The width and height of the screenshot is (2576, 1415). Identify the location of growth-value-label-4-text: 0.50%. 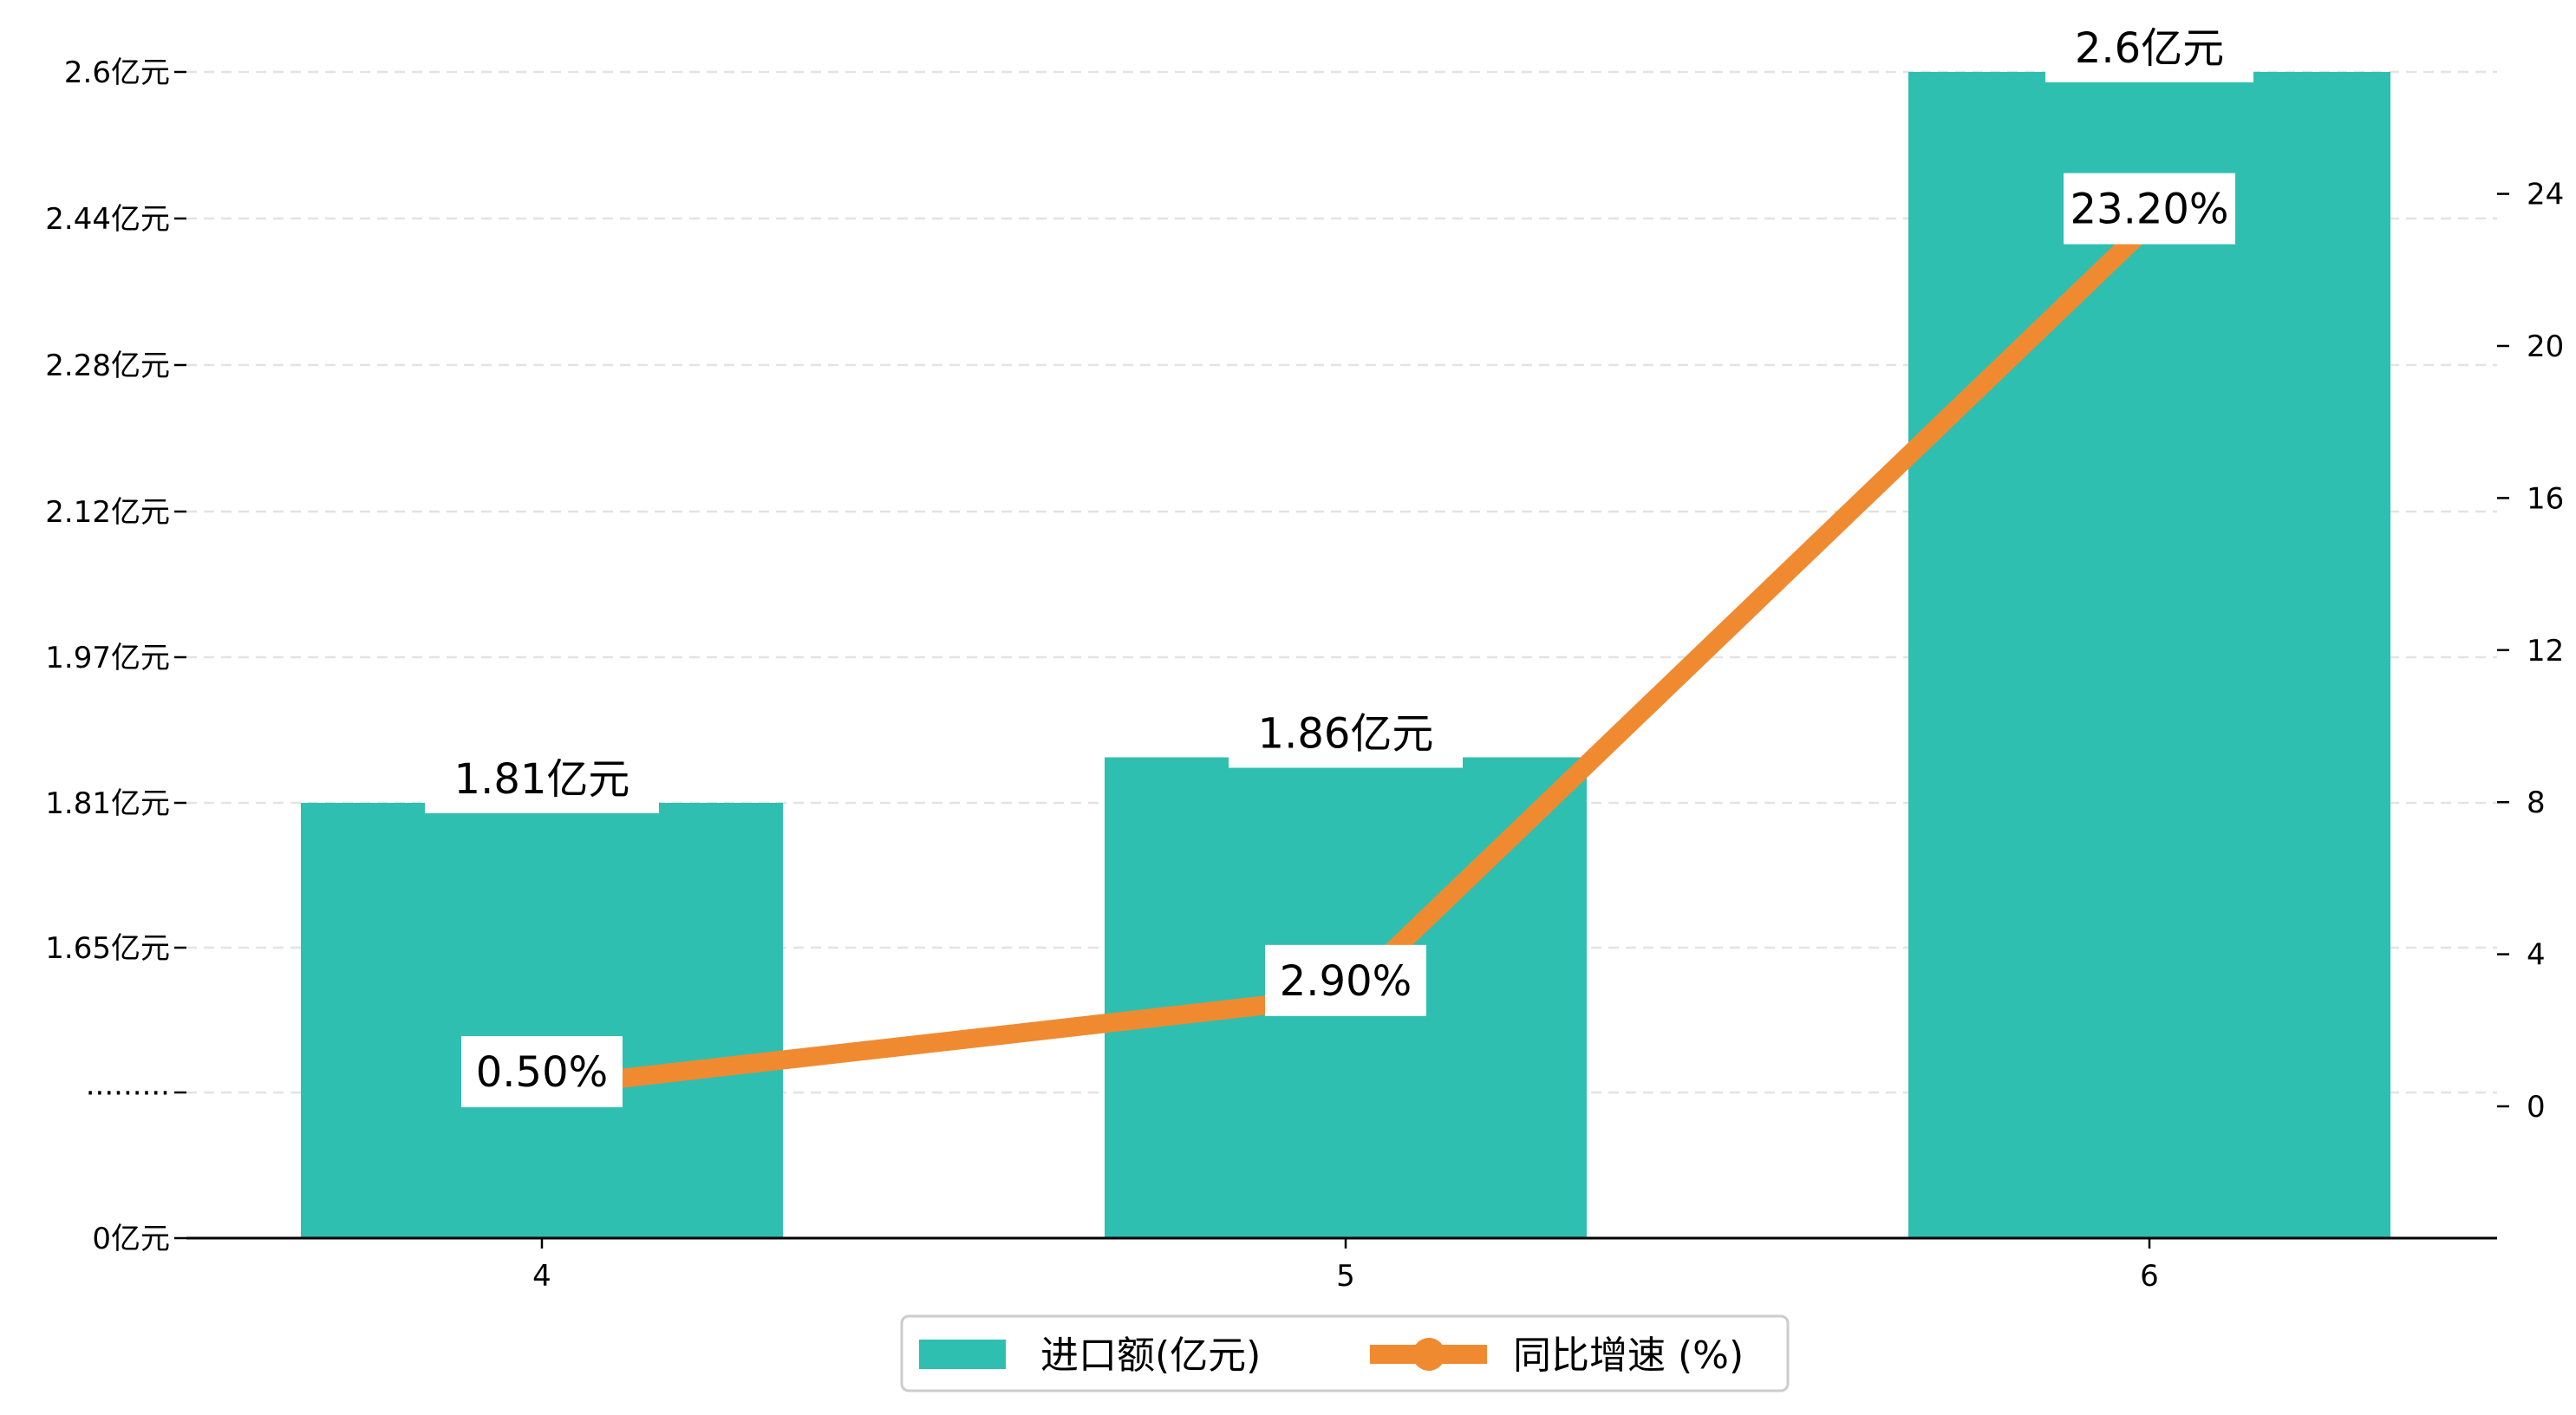
(542, 1072).